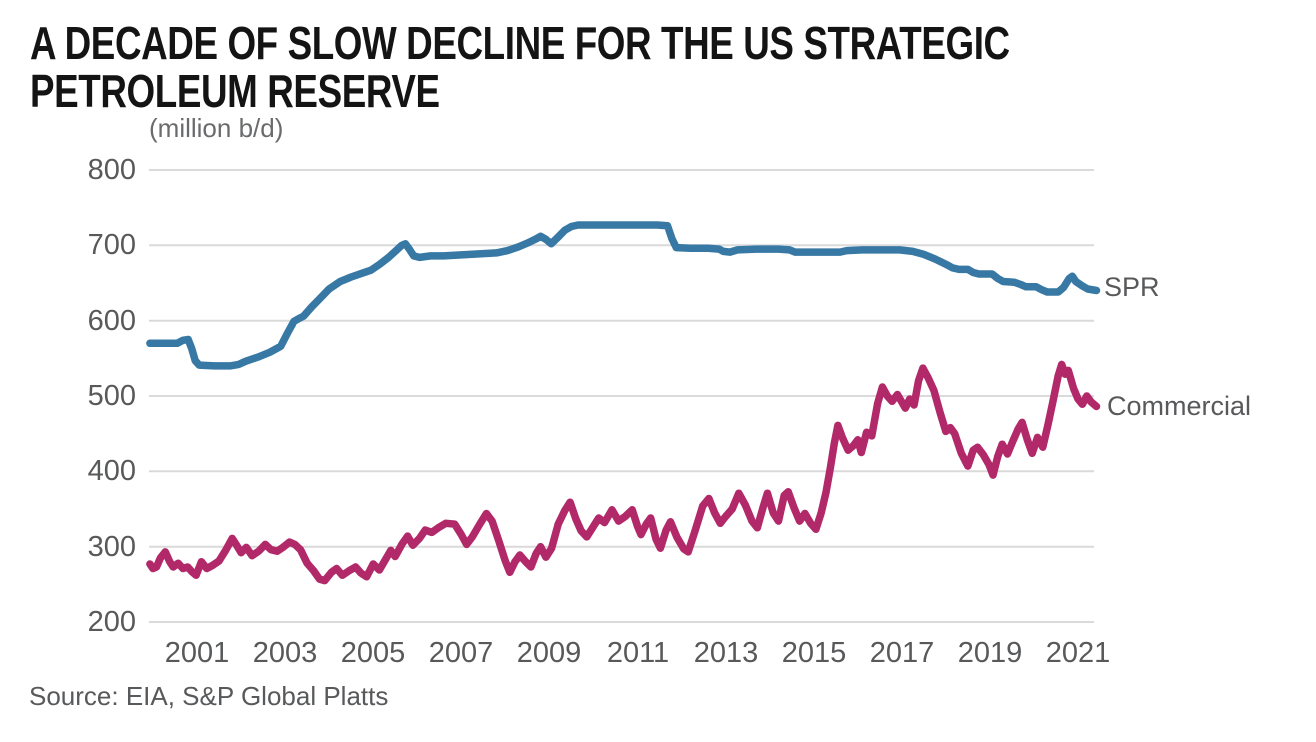 This screenshot has width=1316, height=742. Describe the element at coordinates (1132, 287) in the screenshot. I see `series-label-spr: SPR` at that location.